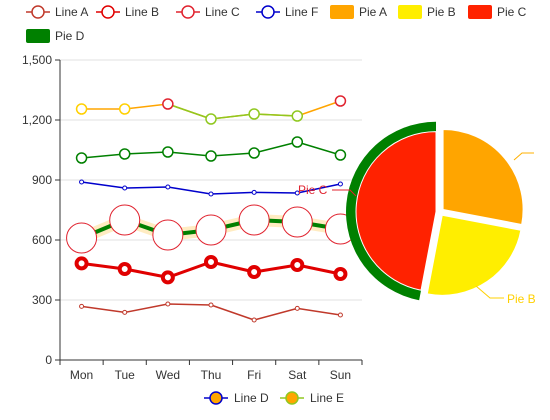 Image resolution: width=550 pixels, height=420 pixels. What do you see at coordinates (70, 36) in the screenshot?
I see `legend-label: Pie D` at bounding box center [70, 36].